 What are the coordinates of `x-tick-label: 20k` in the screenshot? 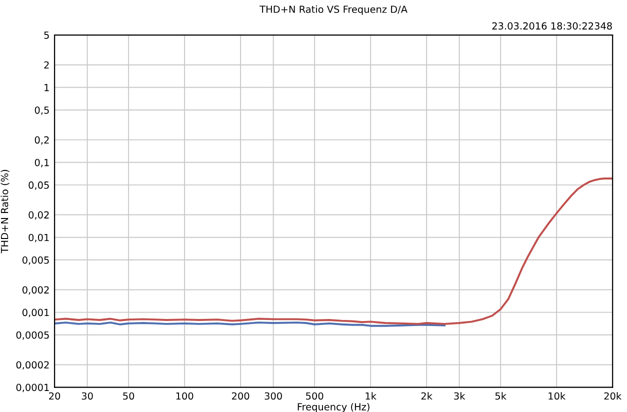 It's located at (613, 396).